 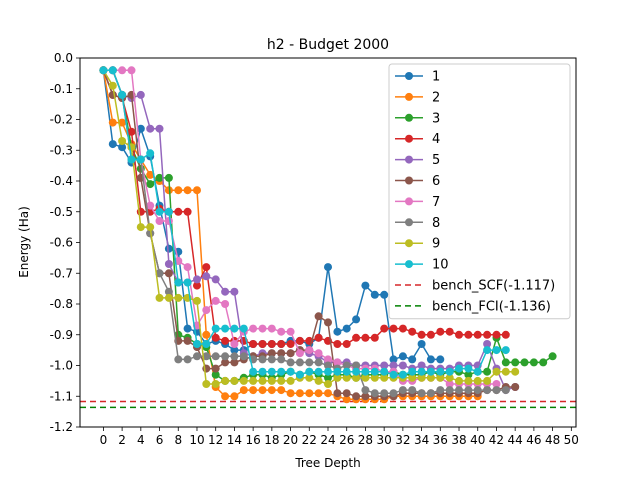 What do you see at coordinates (327, 463) in the screenshot?
I see `x-axis-label: Tree Depth` at bounding box center [327, 463].